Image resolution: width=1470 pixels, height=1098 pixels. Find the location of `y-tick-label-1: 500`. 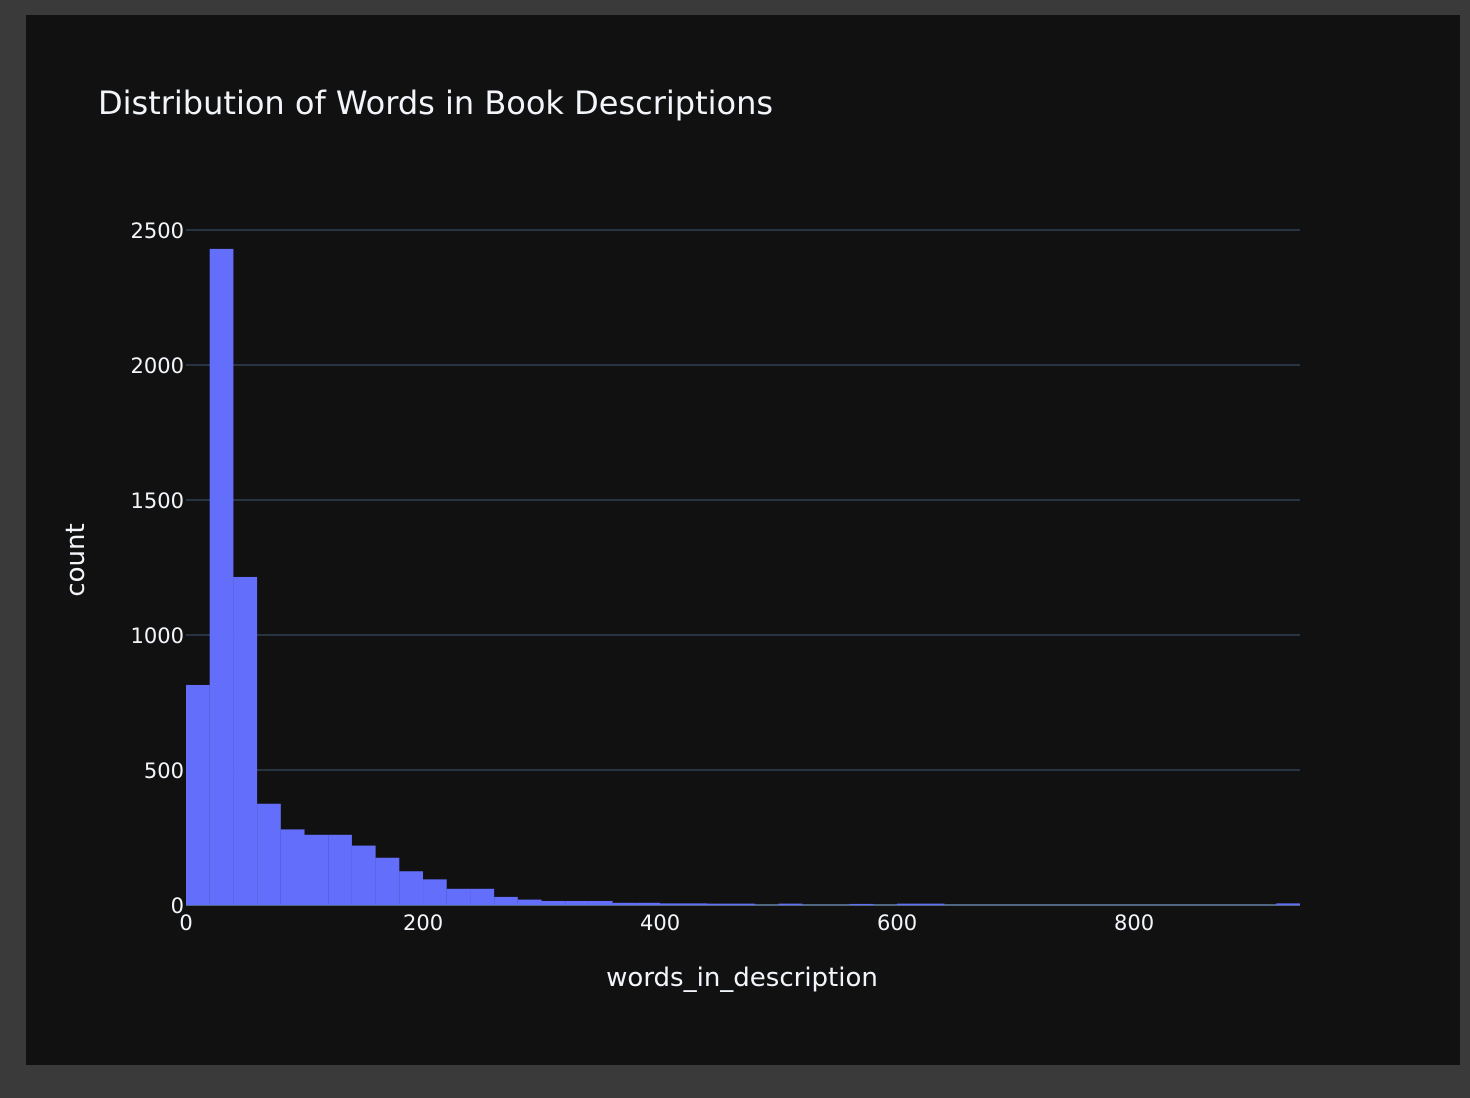

y-tick-label-1: 500 is located at coordinates (164, 771).